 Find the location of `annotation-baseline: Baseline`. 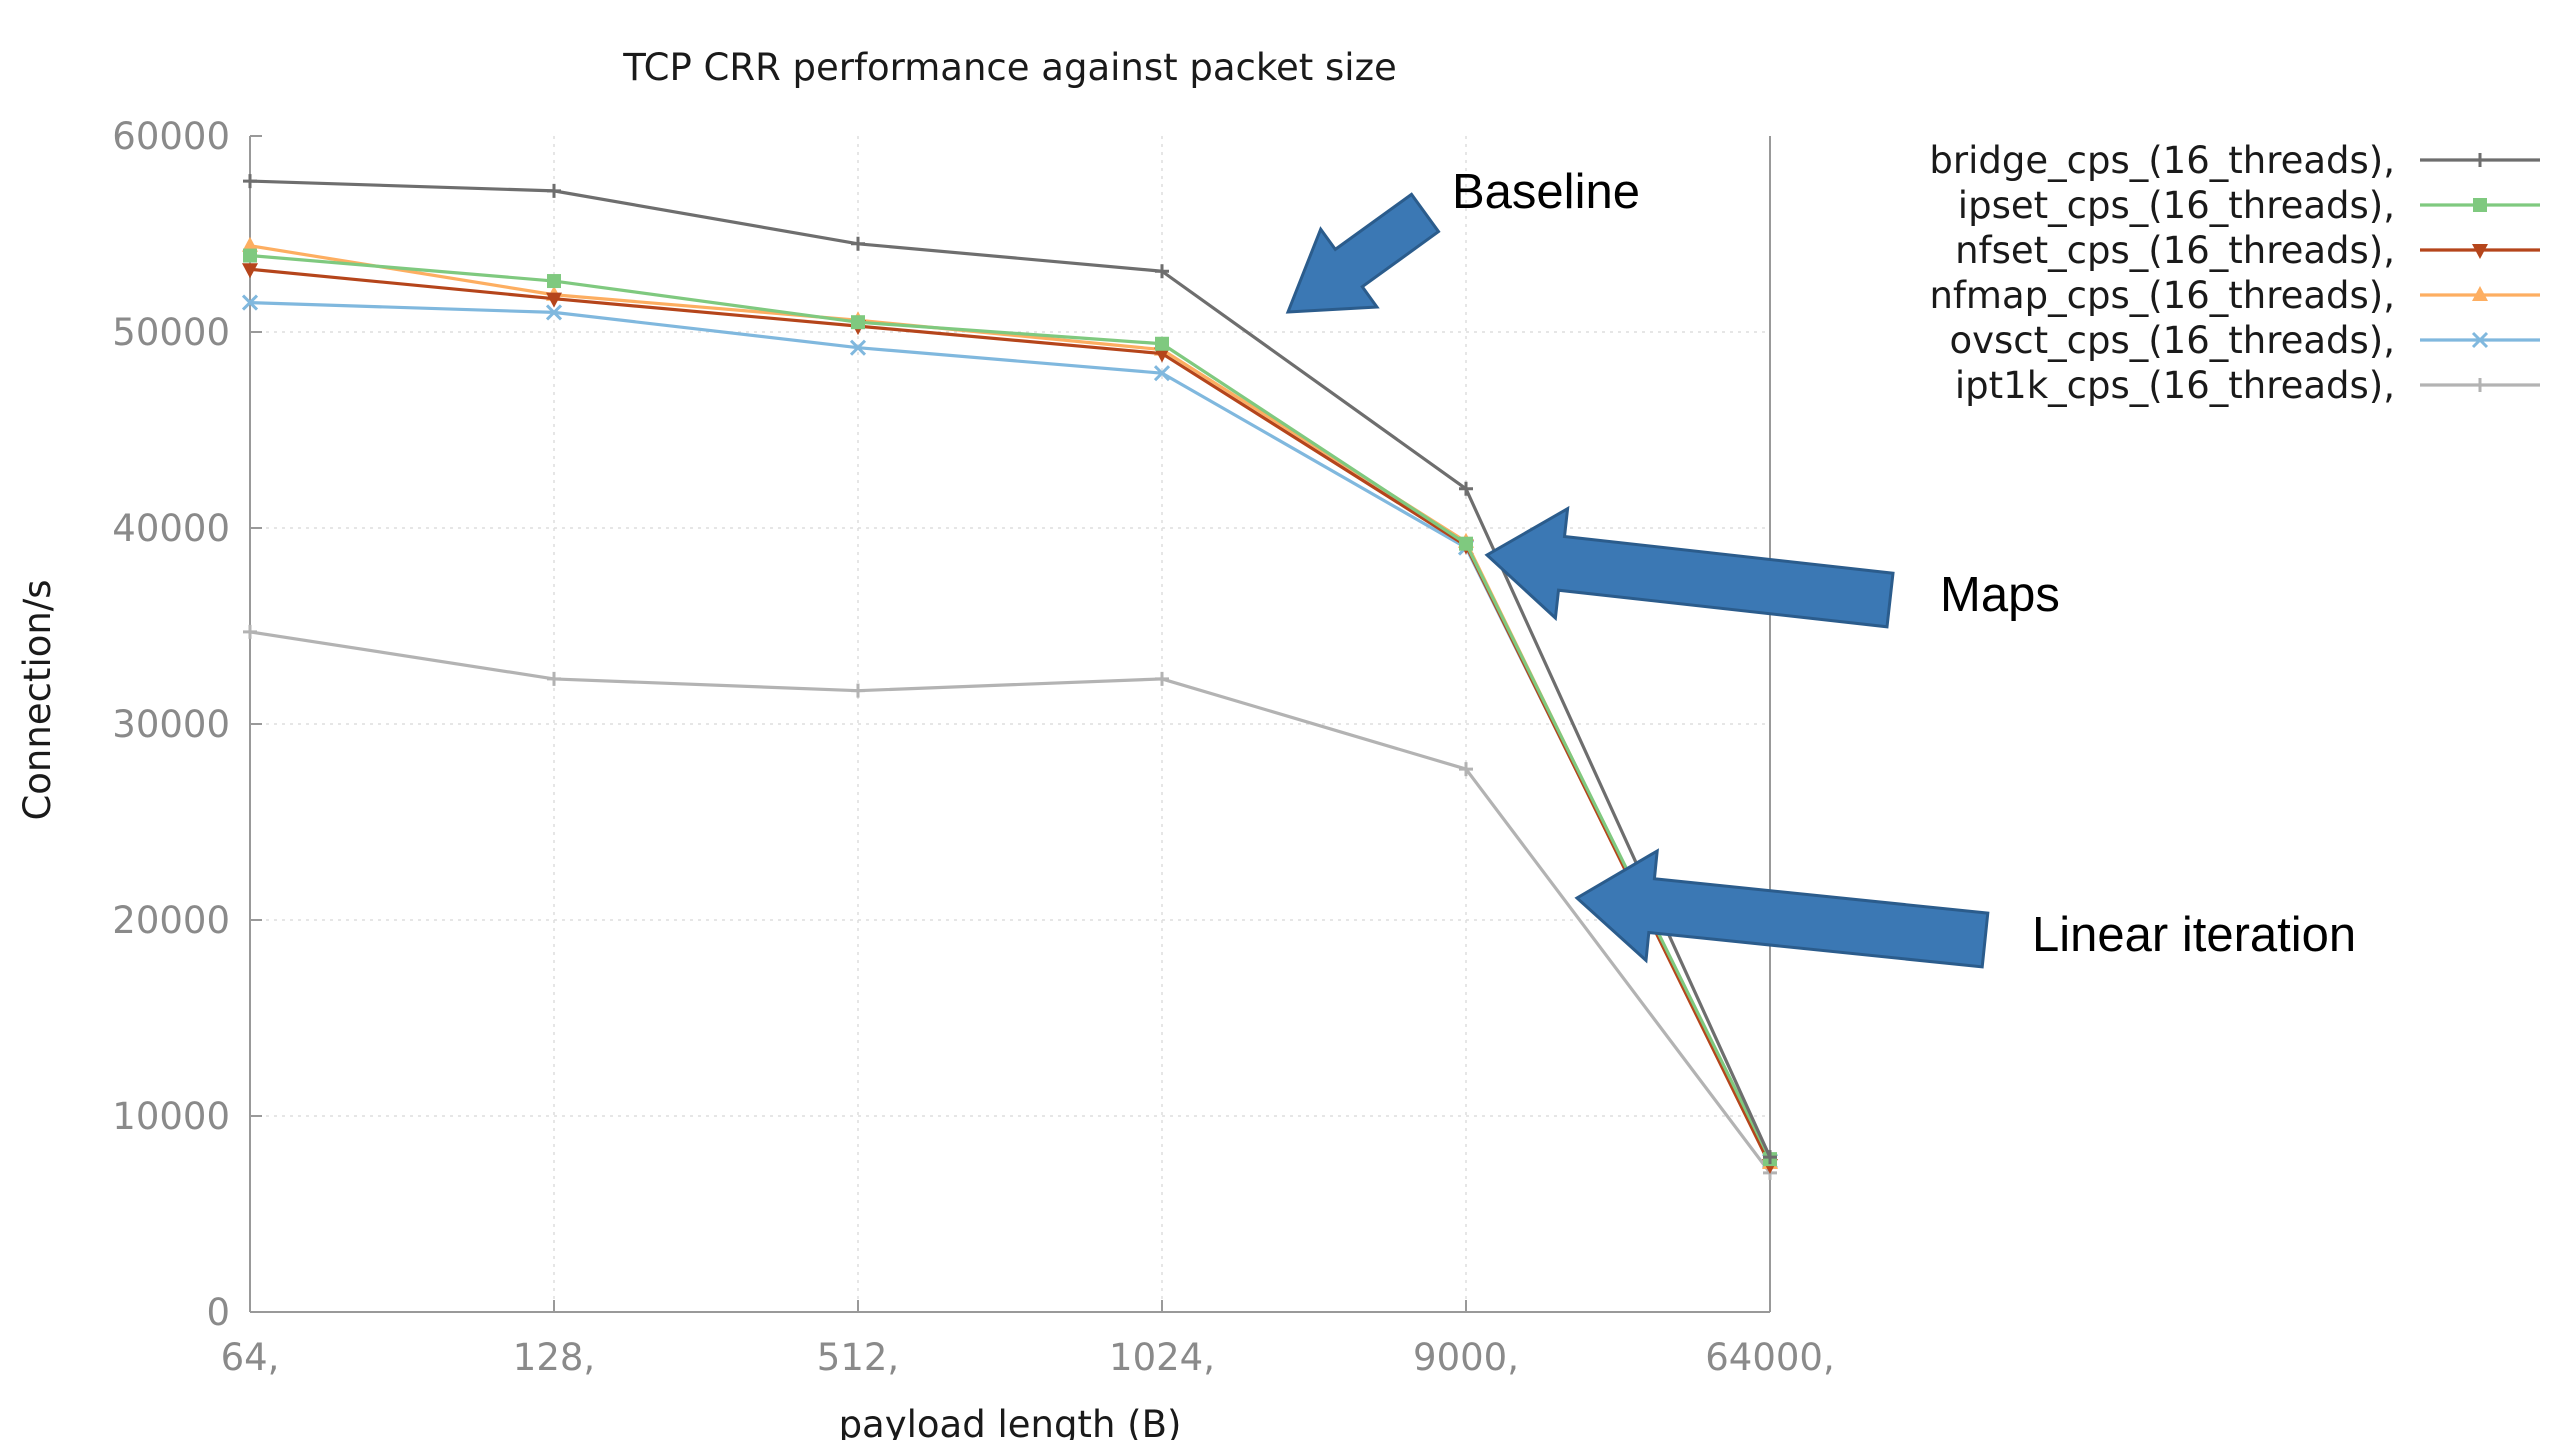

annotation-baseline: Baseline is located at coordinates (1546, 192).